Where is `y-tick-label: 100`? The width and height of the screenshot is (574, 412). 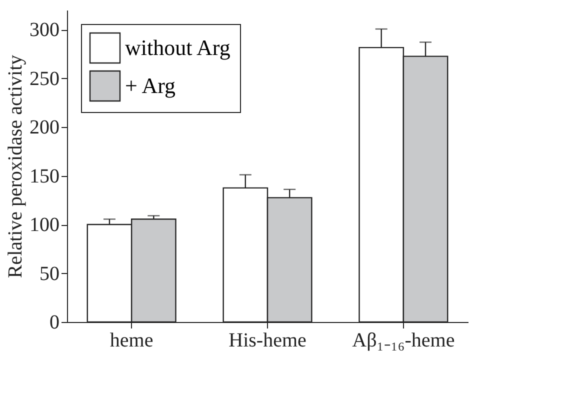 y-tick-label: 100 is located at coordinates (45, 225).